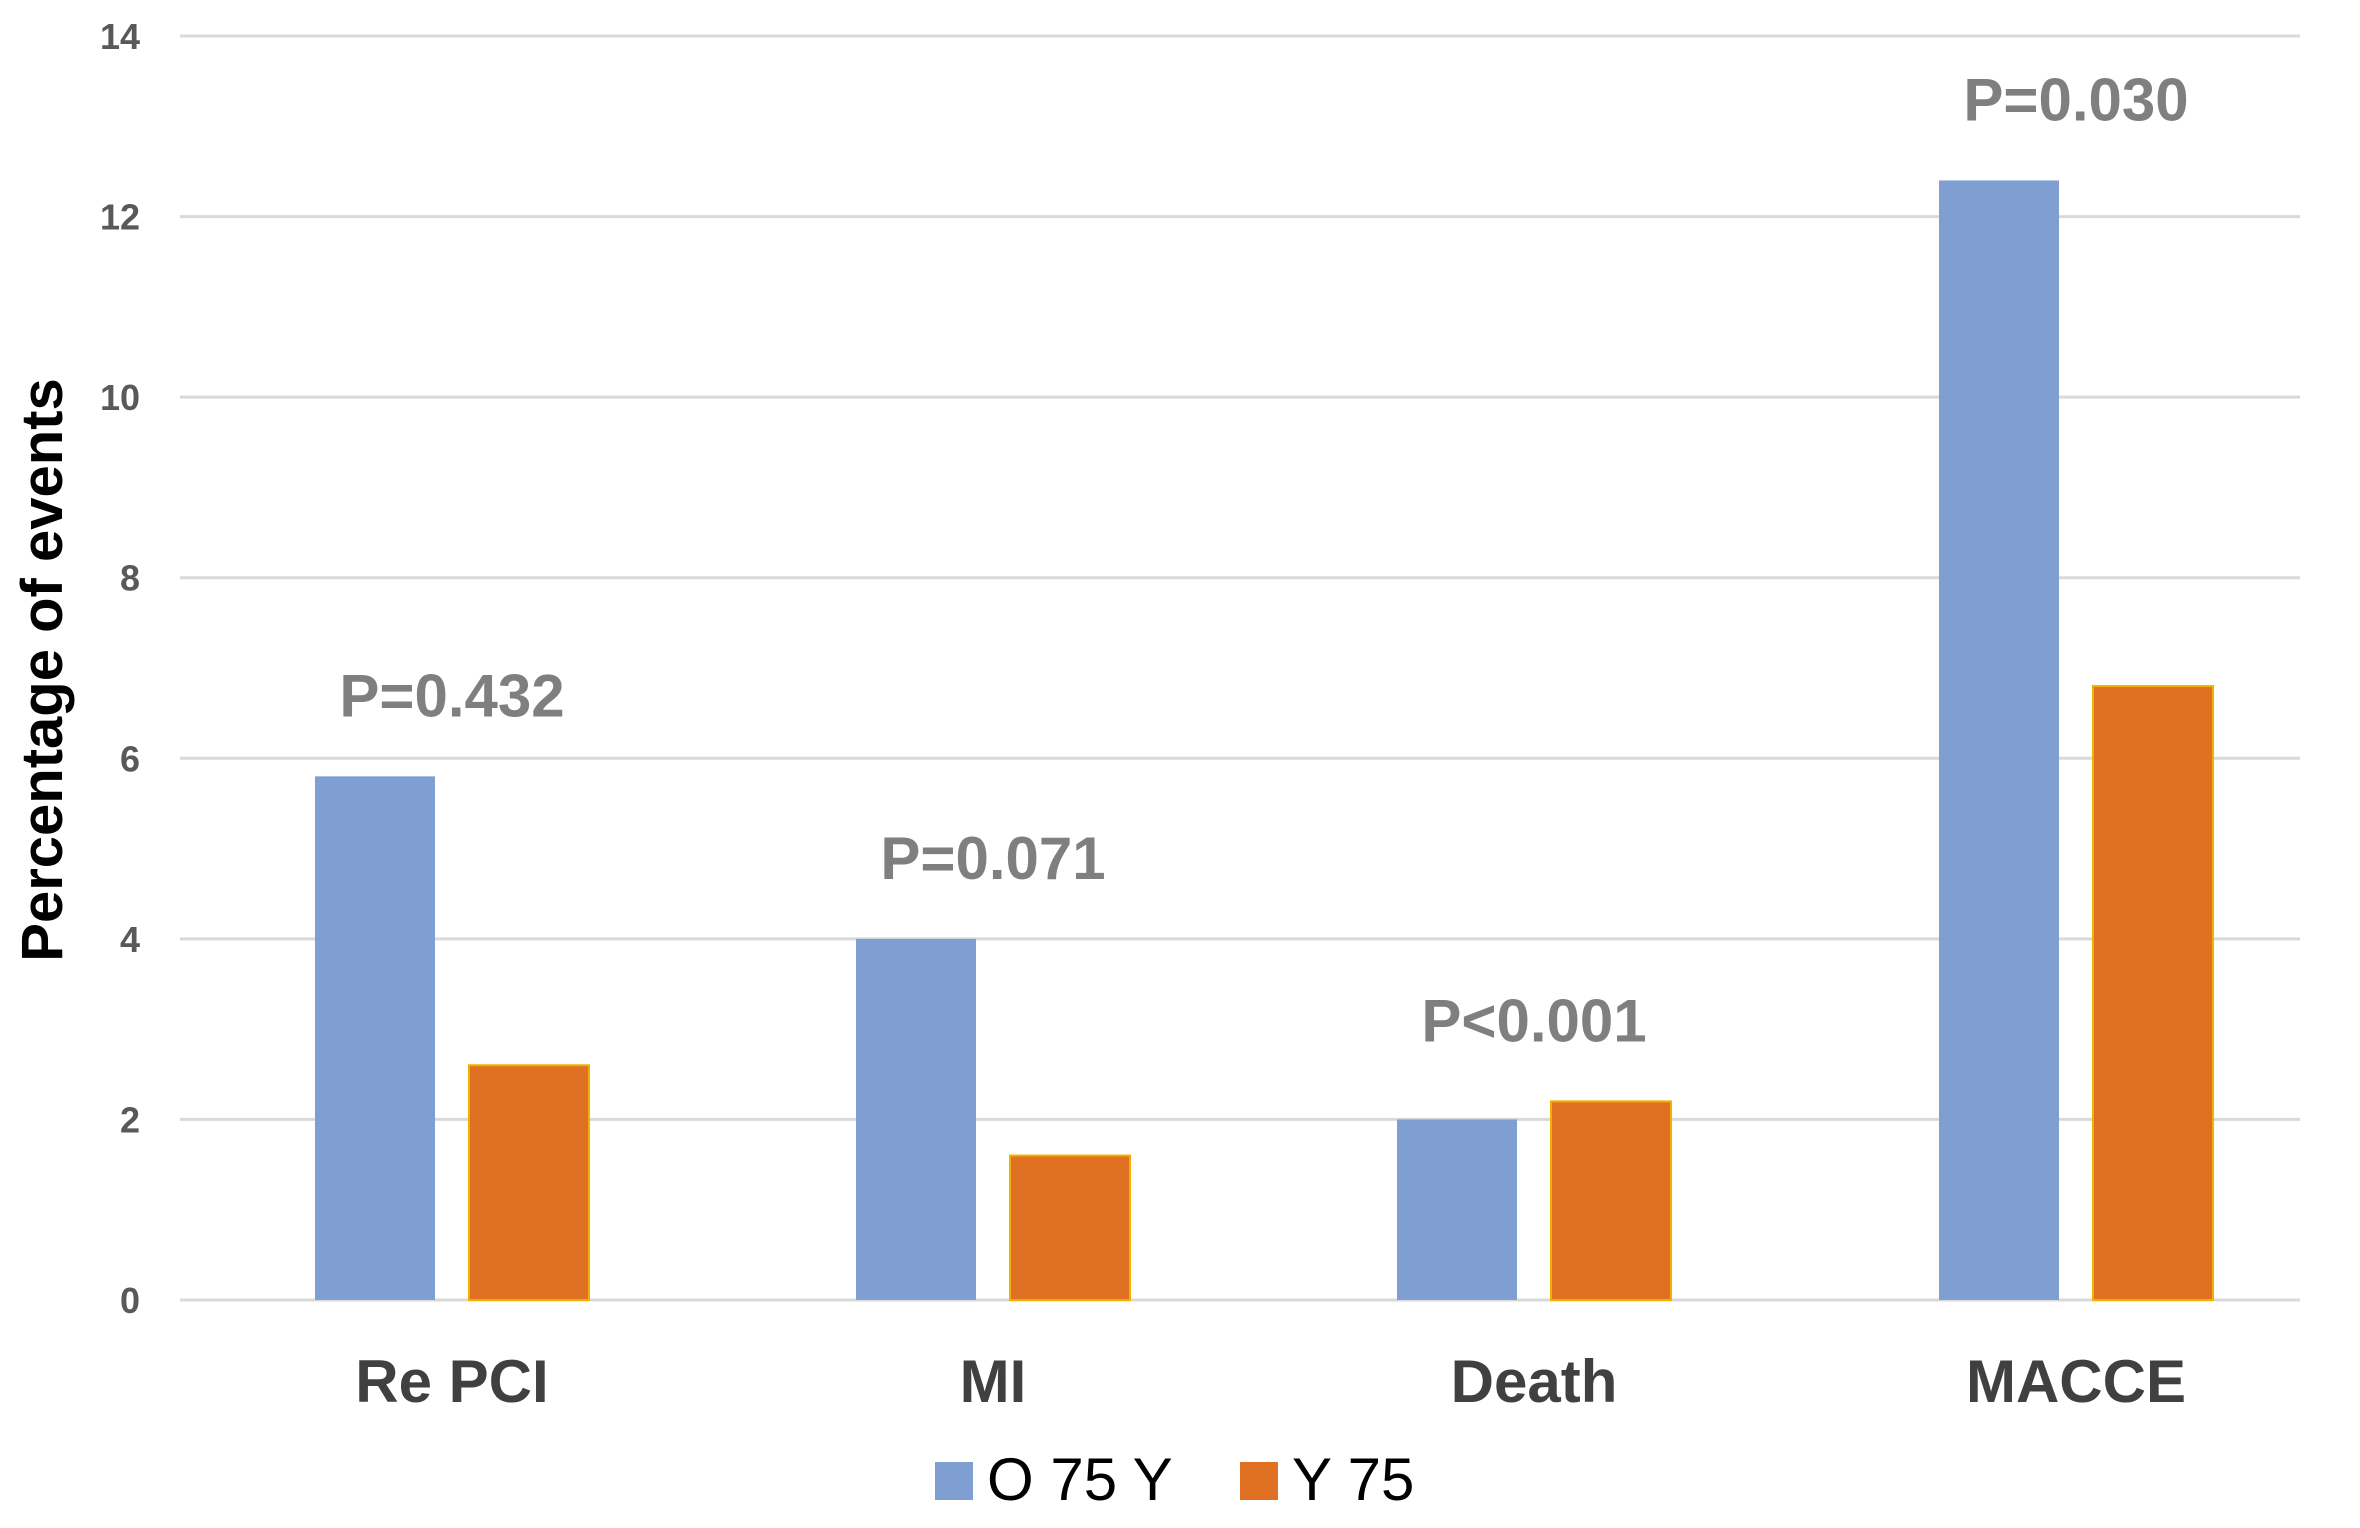 Image resolution: width=2360 pixels, height=1528 pixels. Describe the element at coordinates (1174, 1479) in the screenshot. I see `legend: O 75 Y Y 75` at that location.